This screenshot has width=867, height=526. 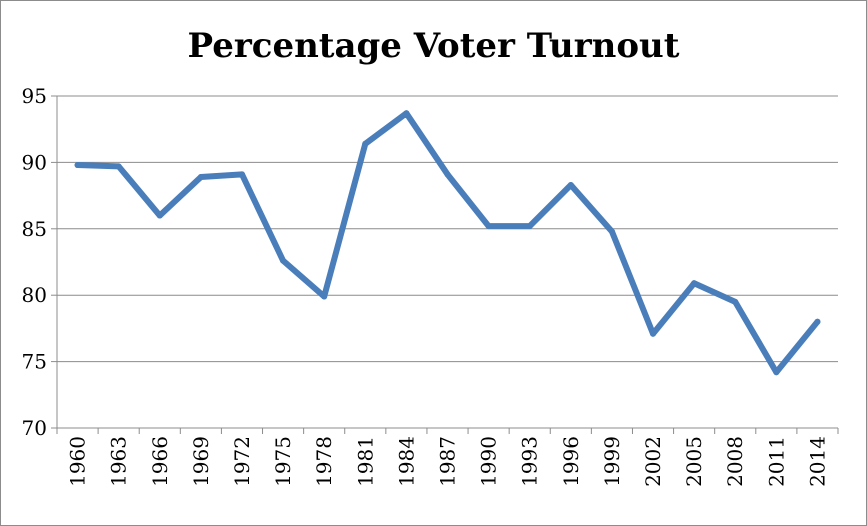 I want to click on x-tick-label: 1993, so click(x=530, y=461).